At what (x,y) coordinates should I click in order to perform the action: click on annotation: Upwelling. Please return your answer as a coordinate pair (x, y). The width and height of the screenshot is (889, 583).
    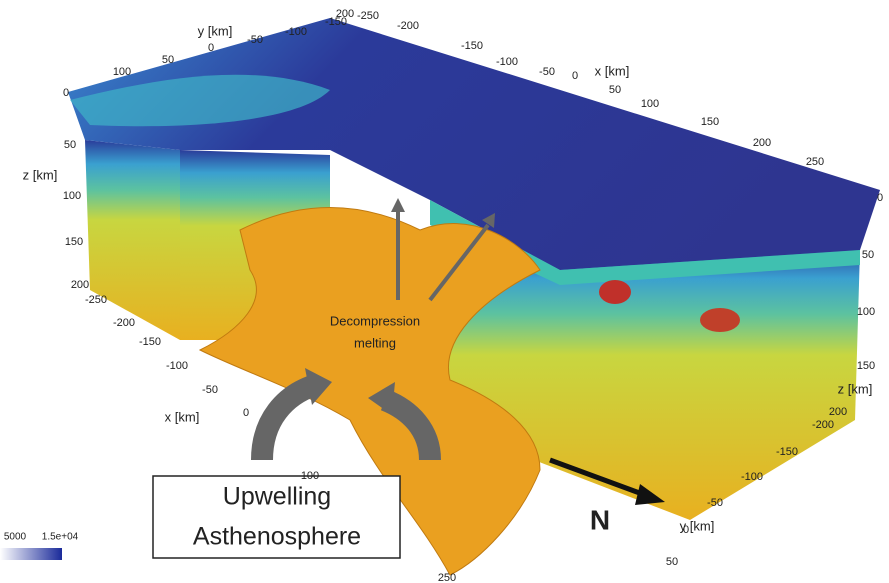
    Looking at the image, I should click on (277, 497).